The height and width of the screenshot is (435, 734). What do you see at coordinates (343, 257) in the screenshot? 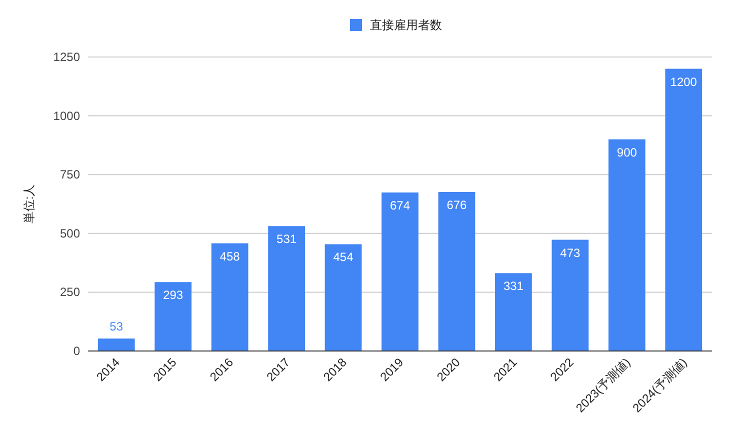
I see `data-label: 454` at bounding box center [343, 257].